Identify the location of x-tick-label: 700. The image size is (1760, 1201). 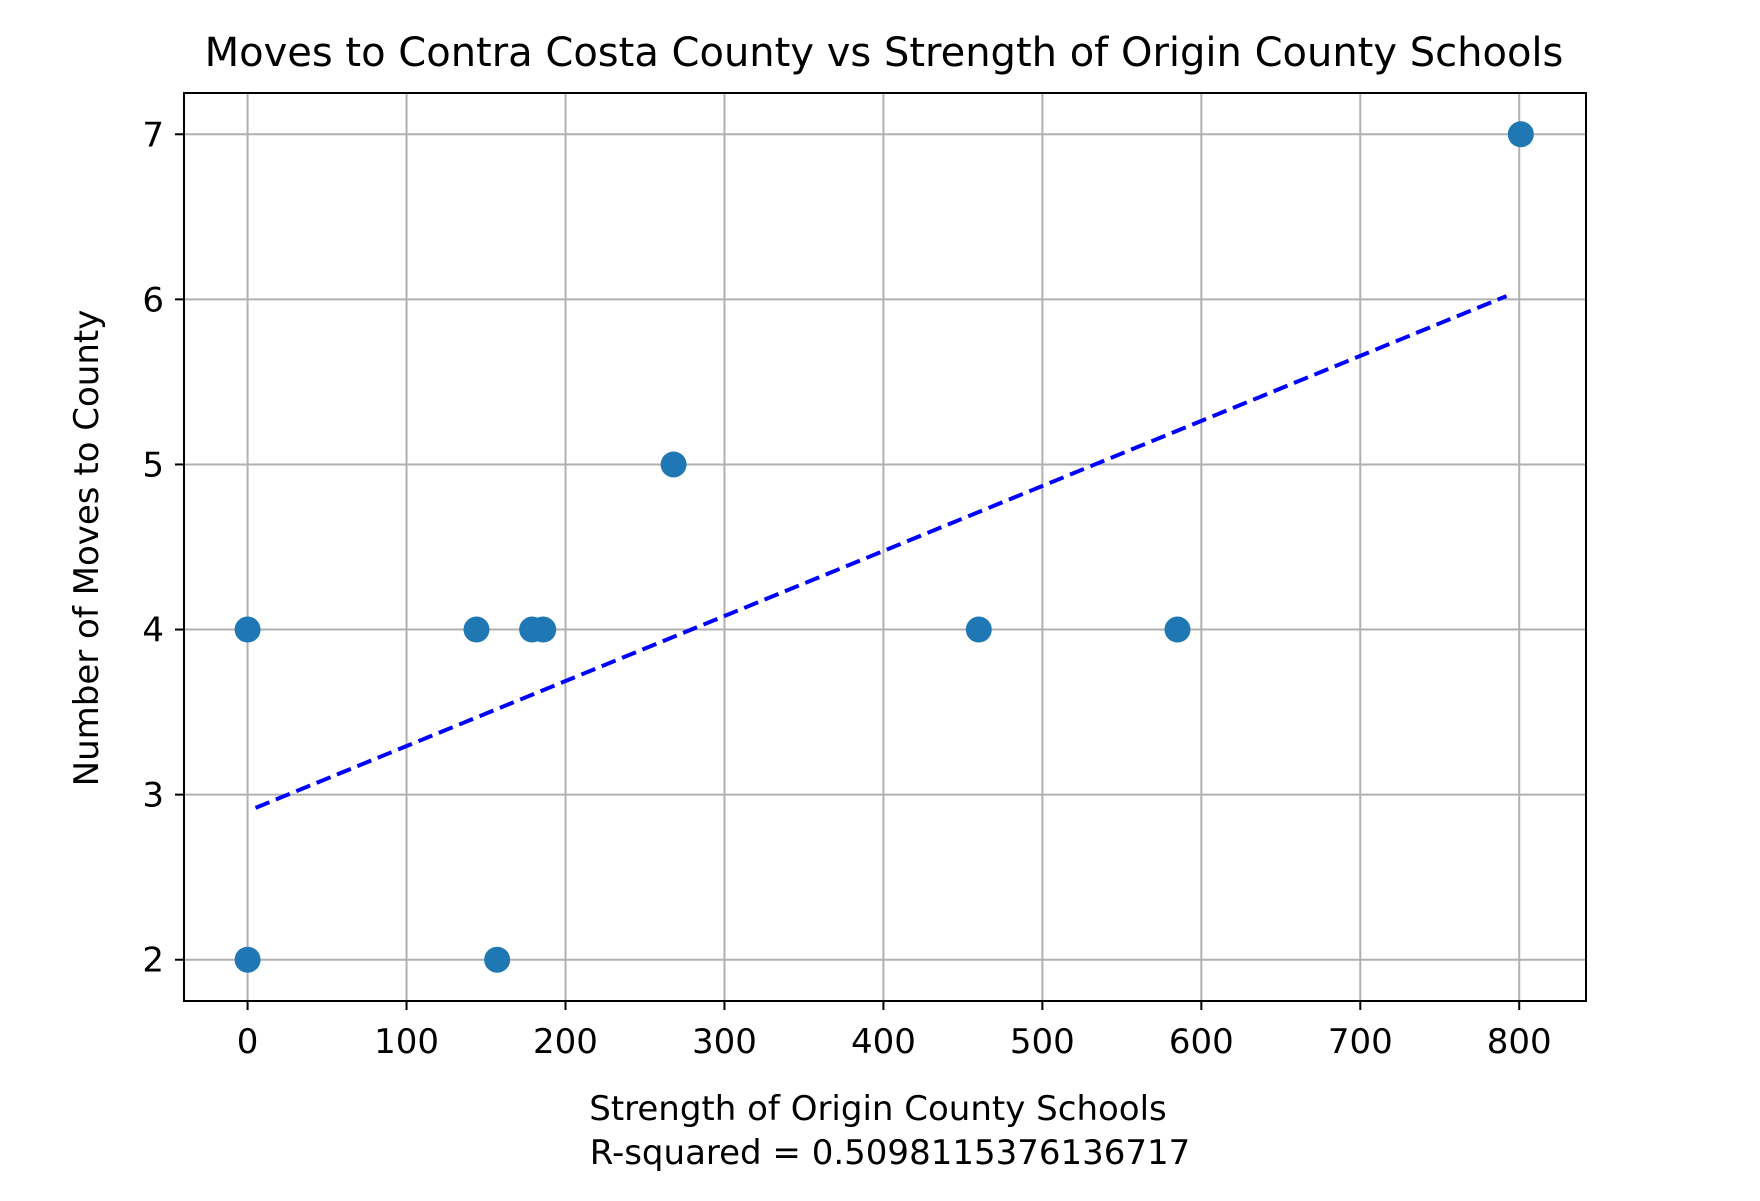
(1360, 1042).